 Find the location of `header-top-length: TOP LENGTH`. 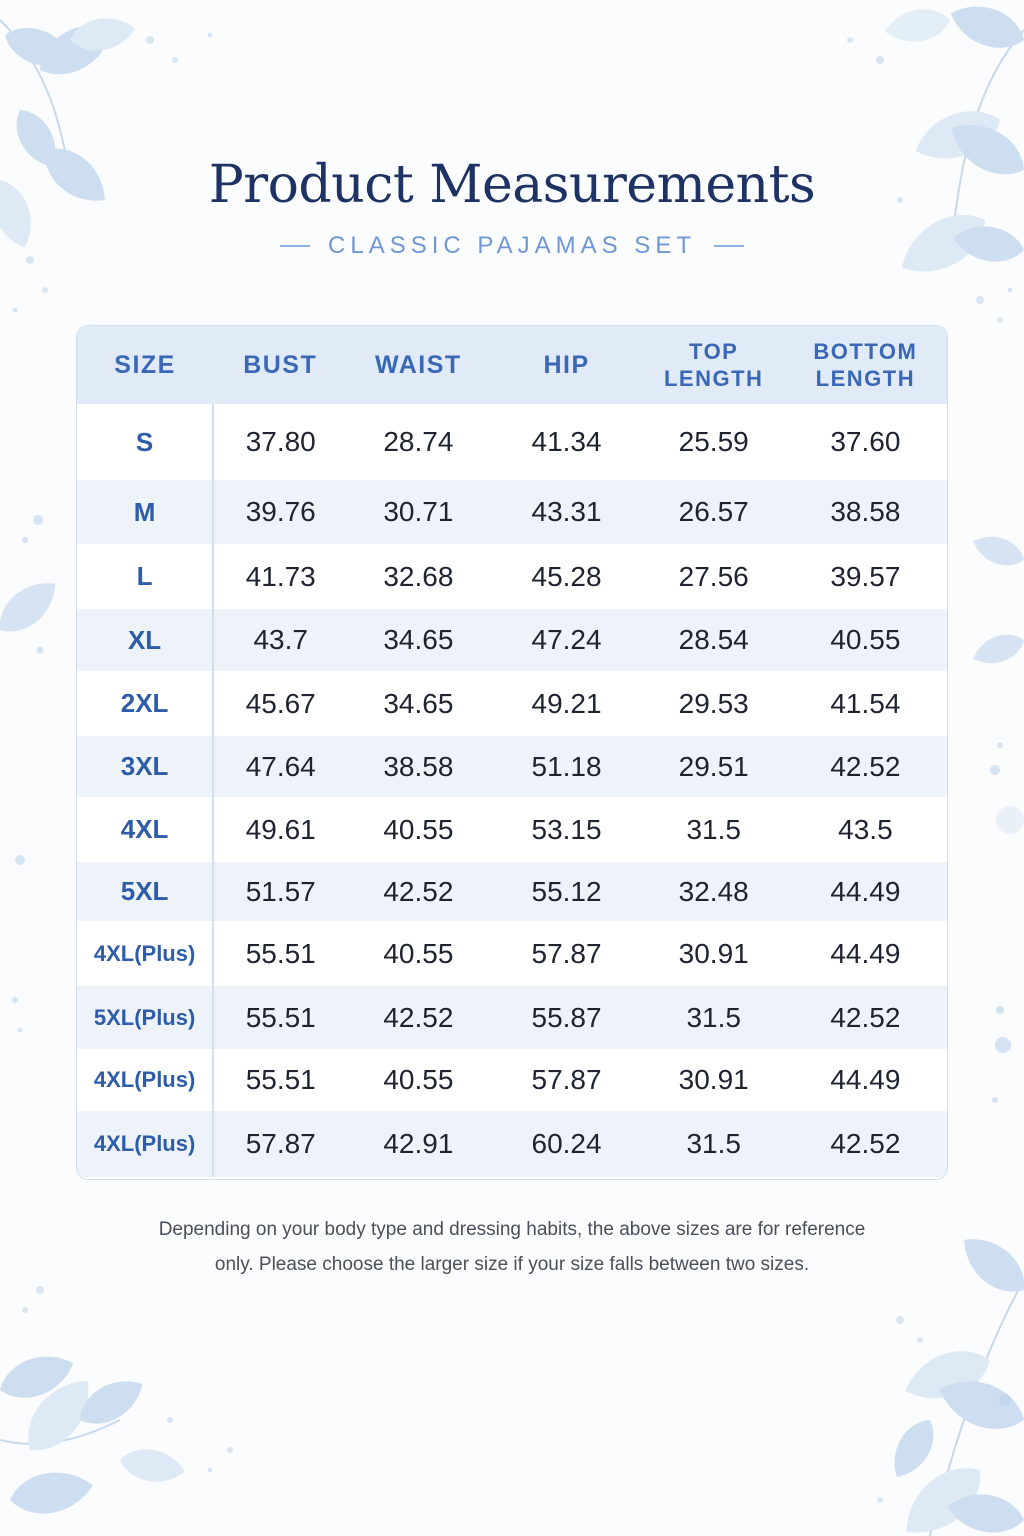

header-top-length: TOP LENGTH is located at coordinates (713, 365).